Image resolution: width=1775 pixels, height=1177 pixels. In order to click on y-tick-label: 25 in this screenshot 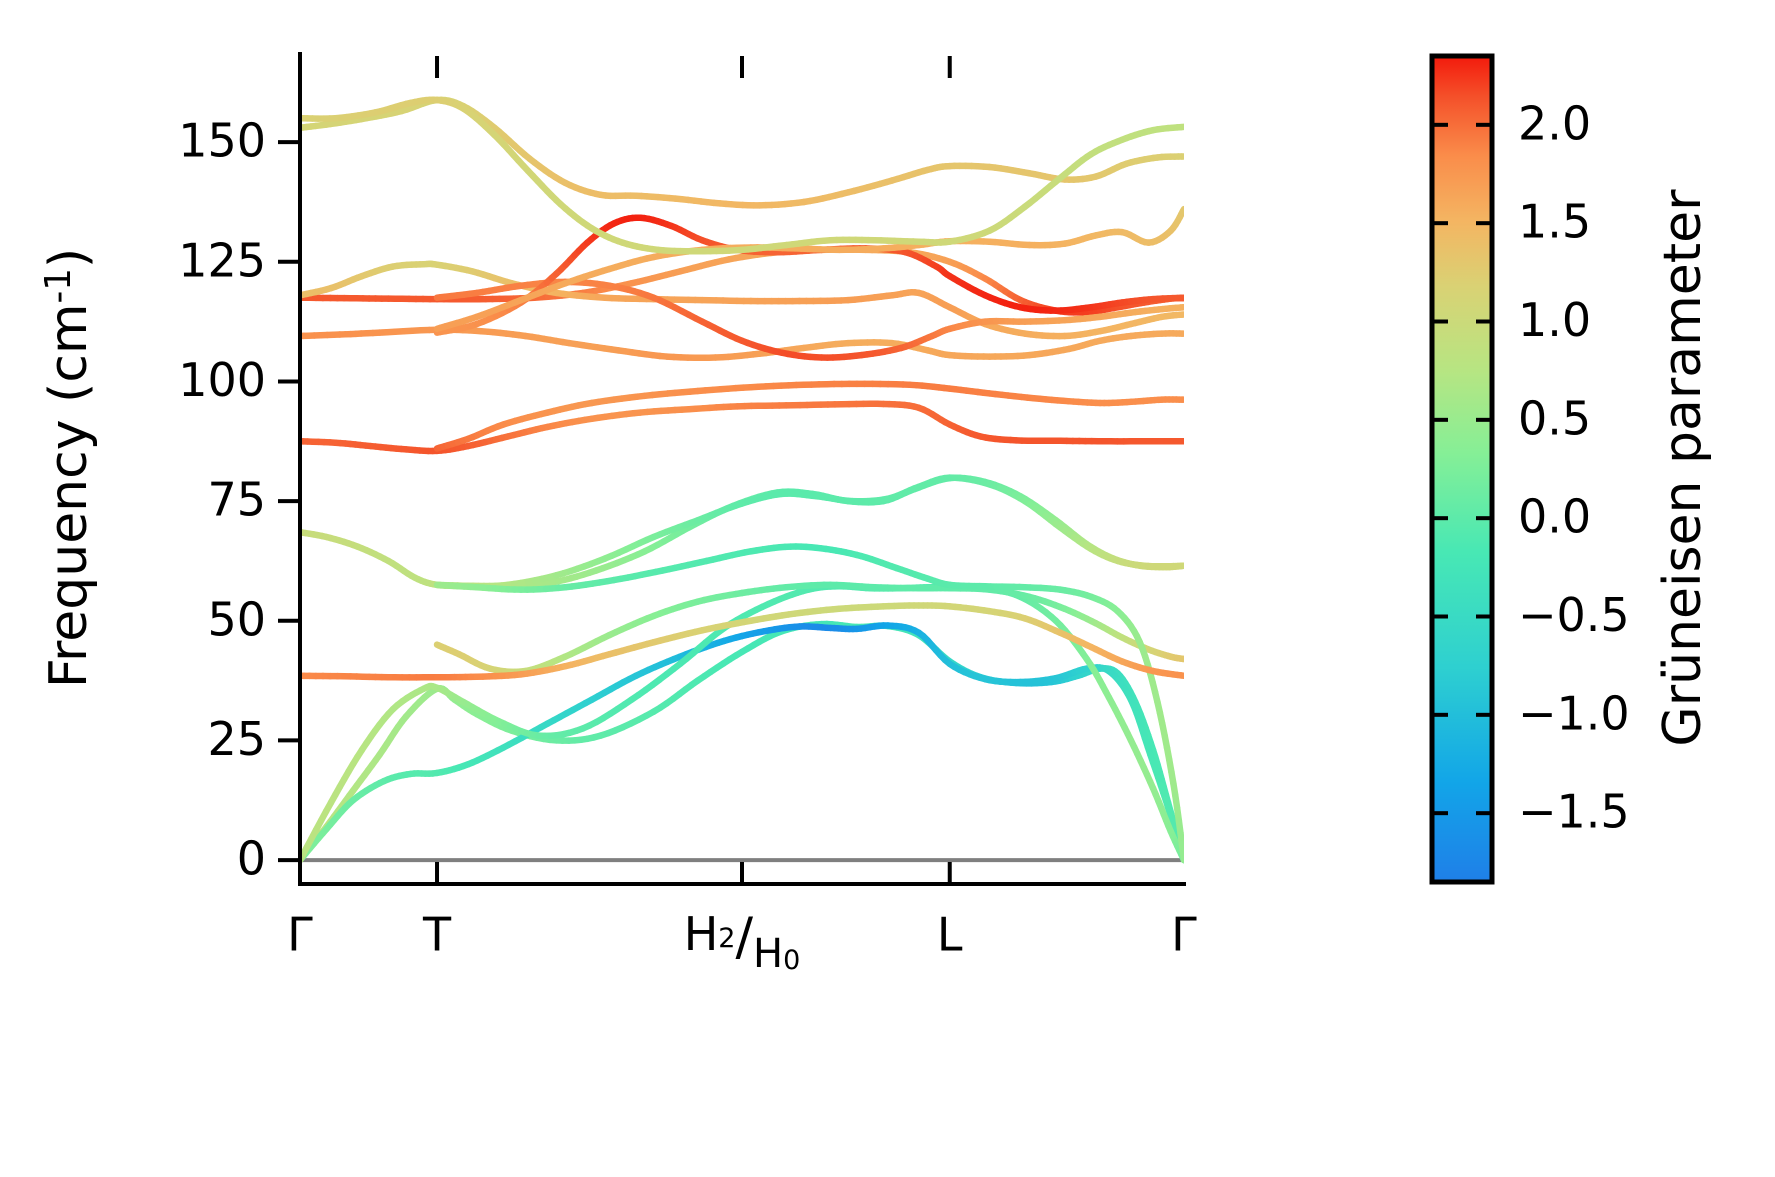, I will do `click(236, 739)`.